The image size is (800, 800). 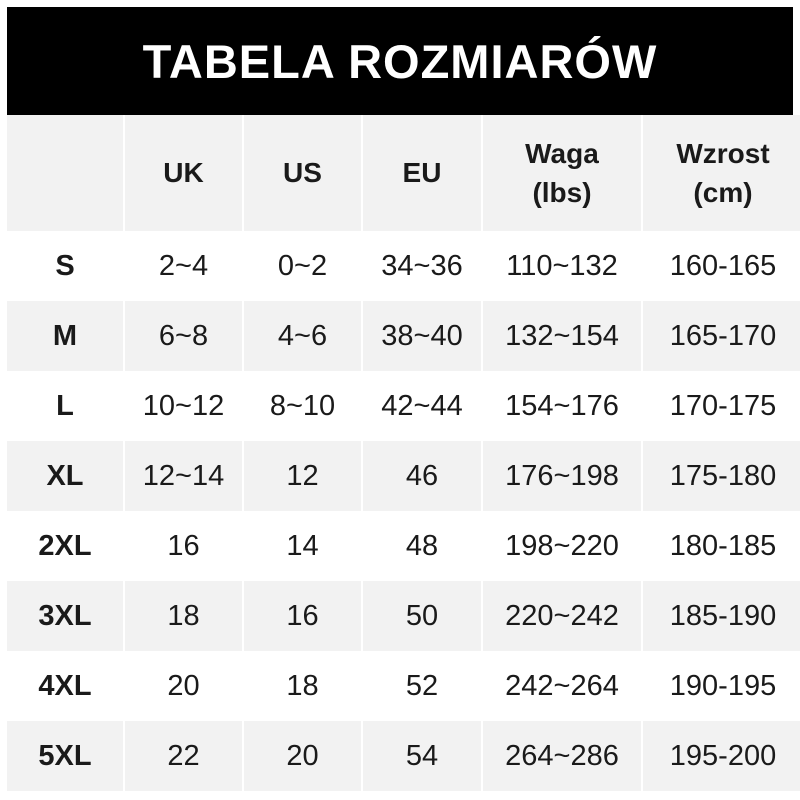 What do you see at coordinates (562, 546) in the screenshot?
I see `table-cell: 198~220` at bounding box center [562, 546].